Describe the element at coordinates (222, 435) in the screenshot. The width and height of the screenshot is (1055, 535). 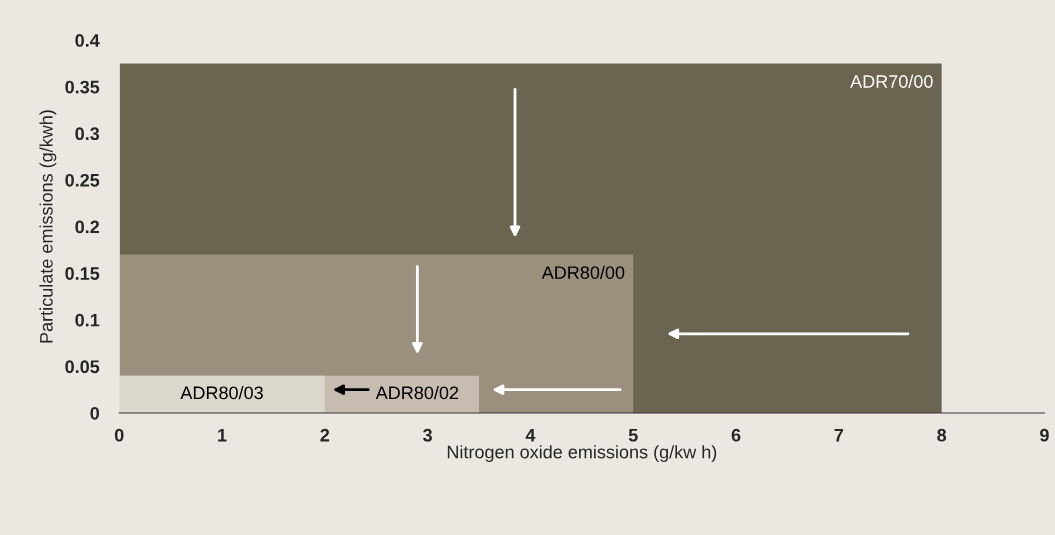
I see `x-tick-label: 1` at that location.